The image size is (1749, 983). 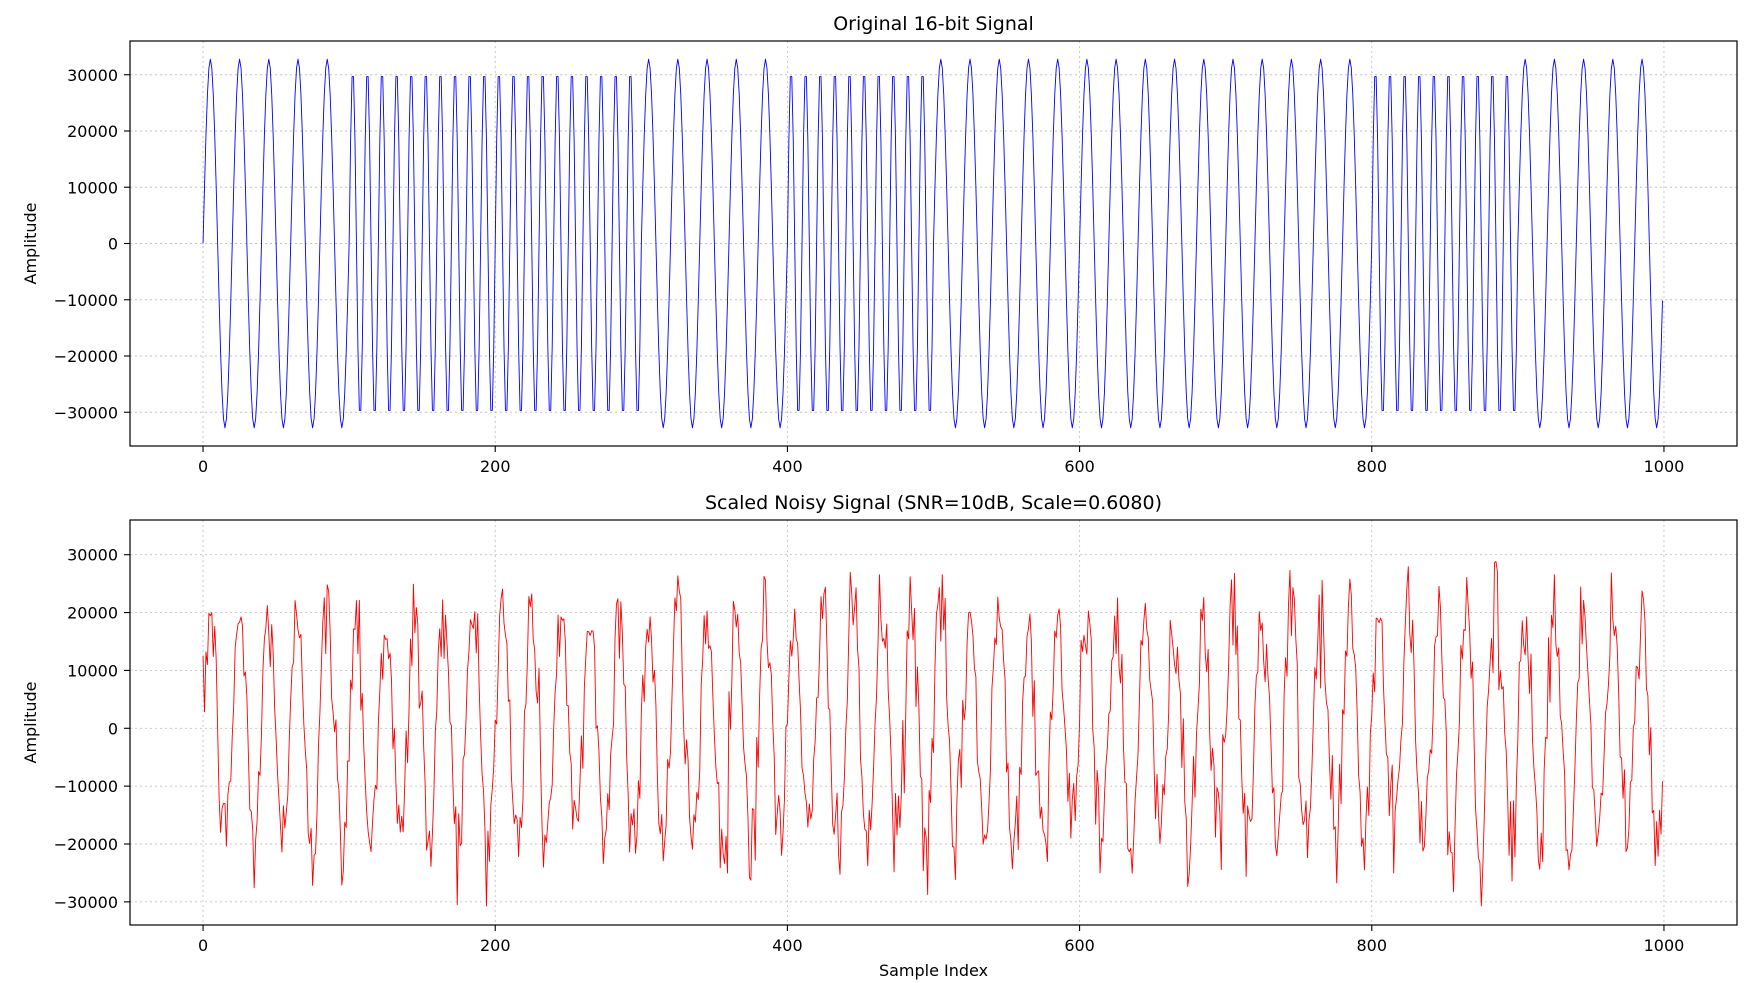 What do you see at coordinates (933, 24) in the screenshot?
I see `chart-title: Original 16-bit Signal` at bounding box center [933, 24].